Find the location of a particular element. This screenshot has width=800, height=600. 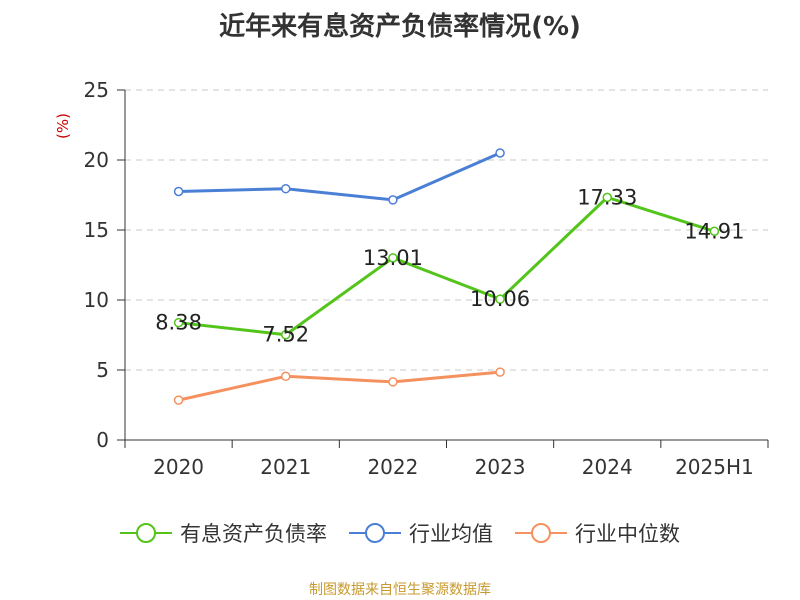

data-label: 7.52 is located at coordinates (285, 335).